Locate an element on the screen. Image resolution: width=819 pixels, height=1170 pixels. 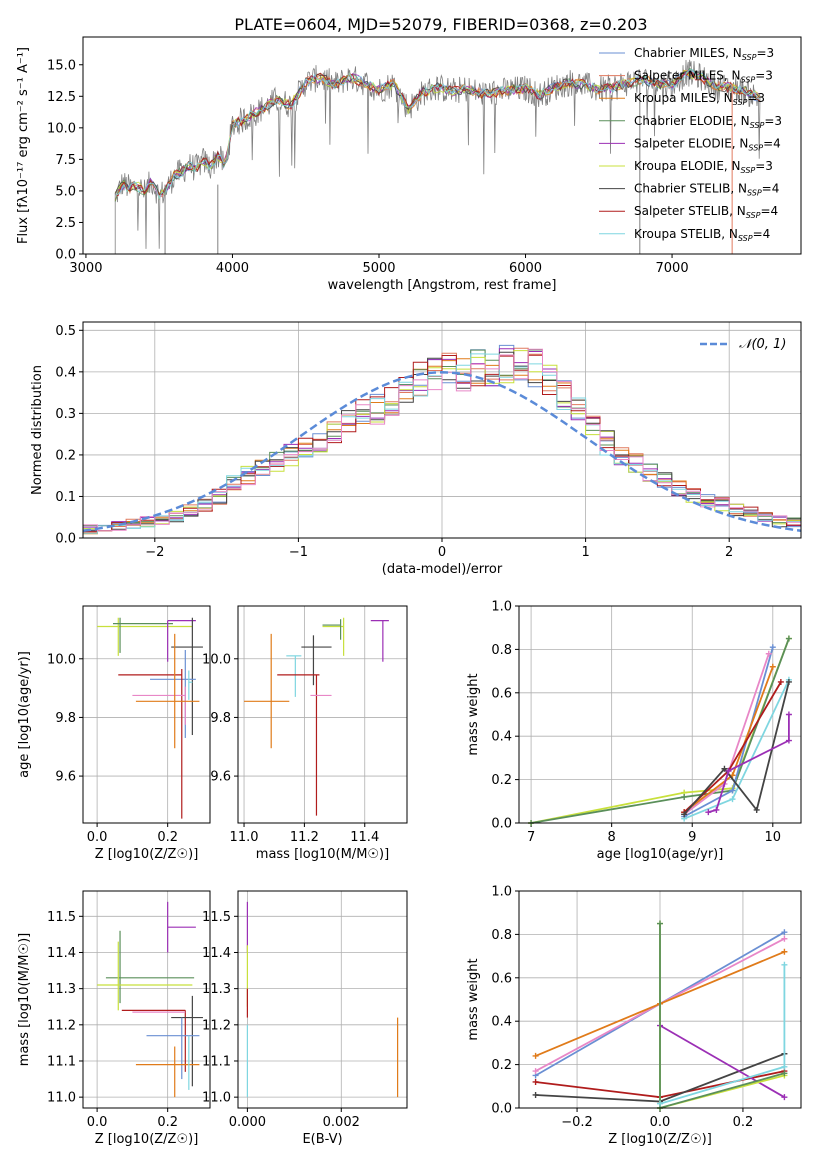
y-axis-label: Normed distribution is located at coordinates (37, 430).